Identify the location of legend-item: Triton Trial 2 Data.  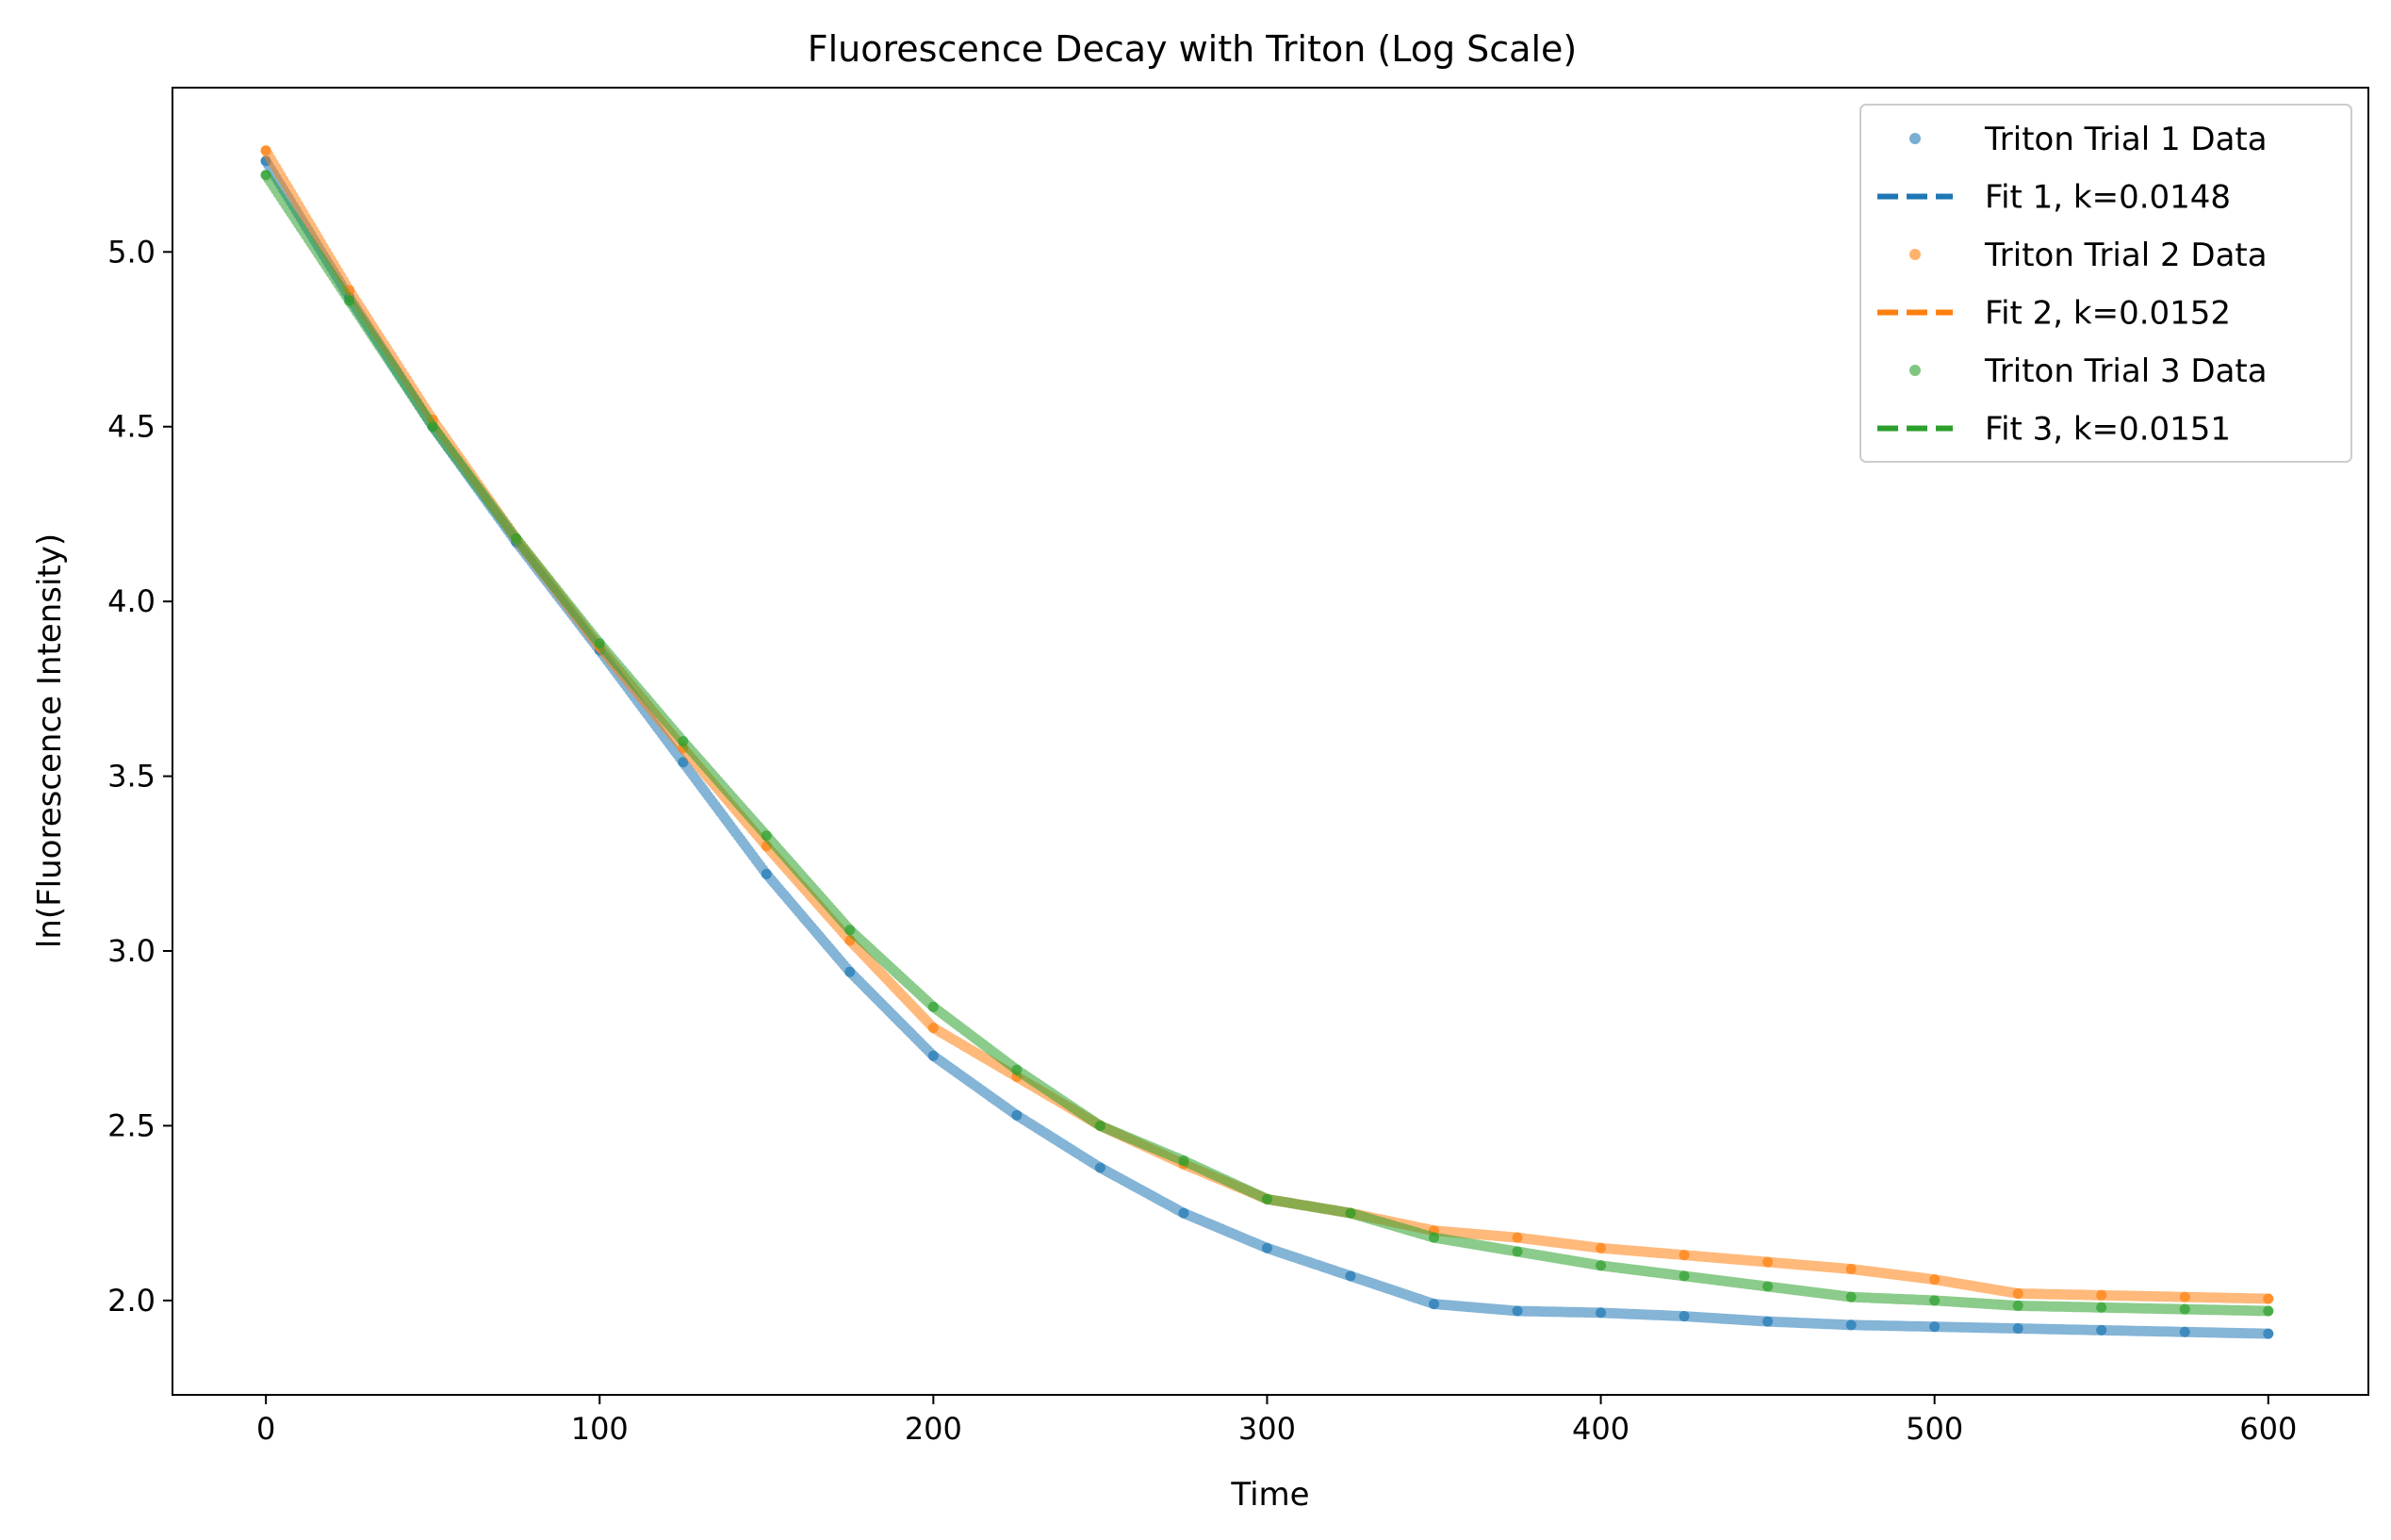
(2088, 255).